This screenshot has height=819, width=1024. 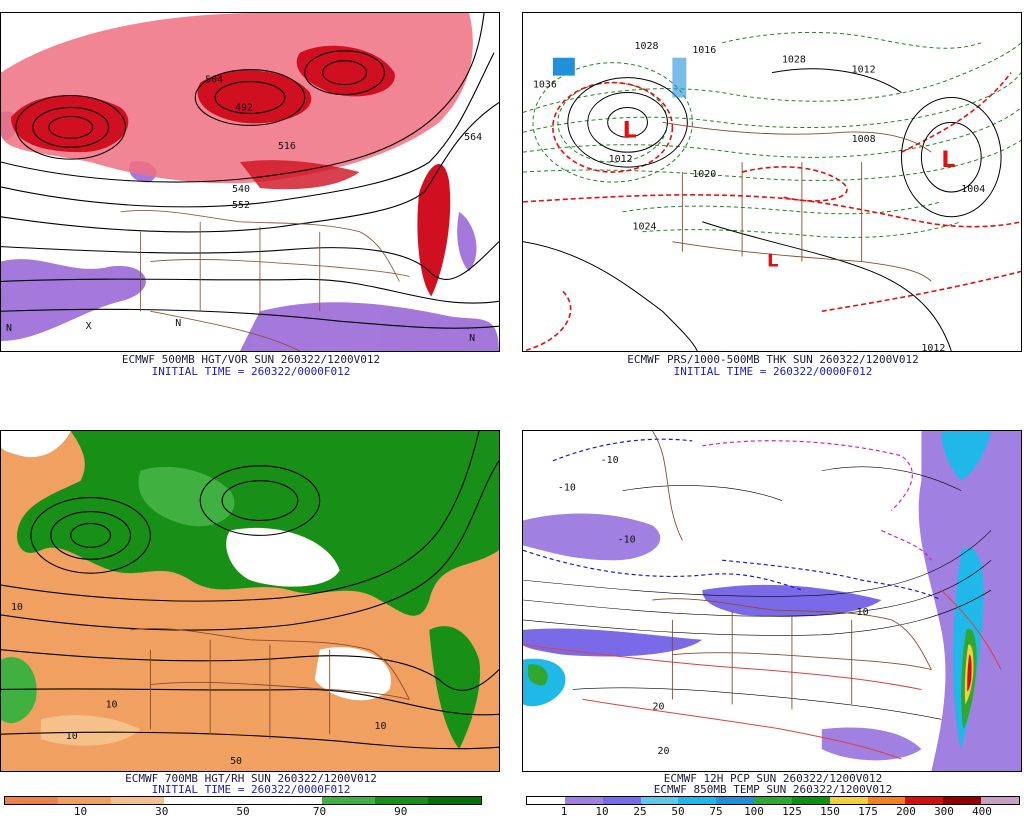 I want to click on precip-colorbar, so click(x=773, y=800).